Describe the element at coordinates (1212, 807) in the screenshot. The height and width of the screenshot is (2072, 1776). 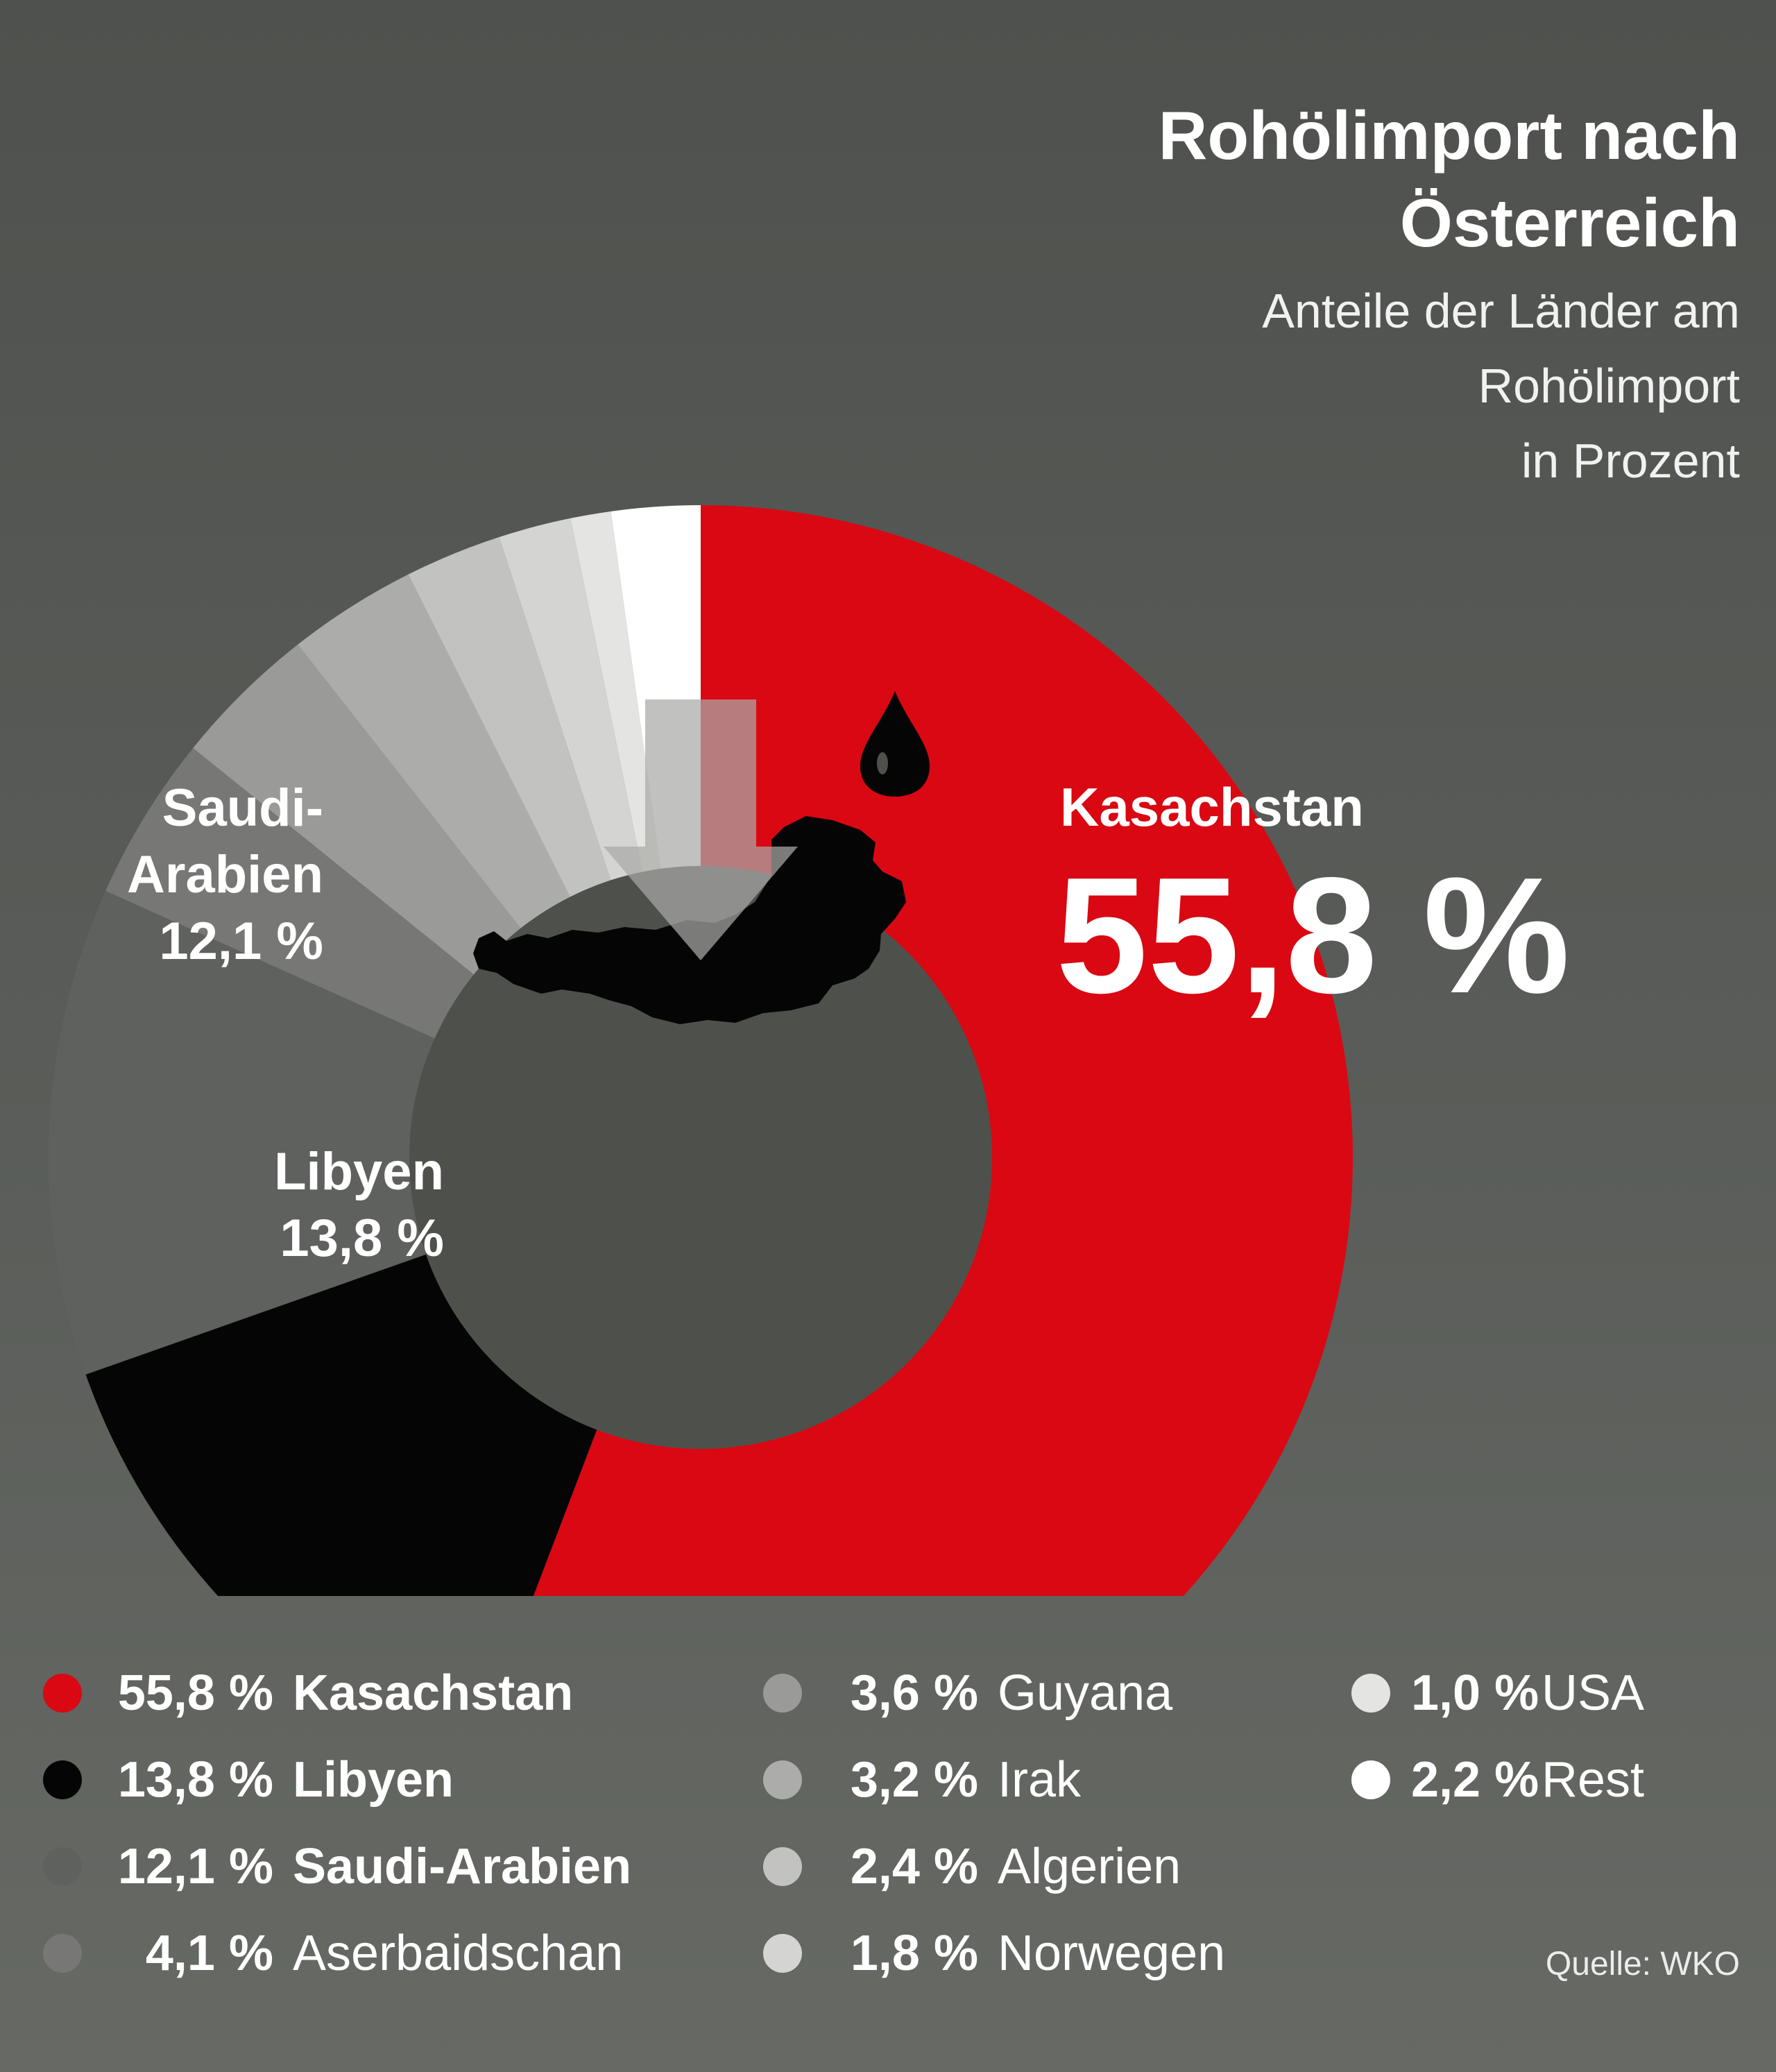
I see `slice-label-kasachstan-name: Kasachstan` at that location.